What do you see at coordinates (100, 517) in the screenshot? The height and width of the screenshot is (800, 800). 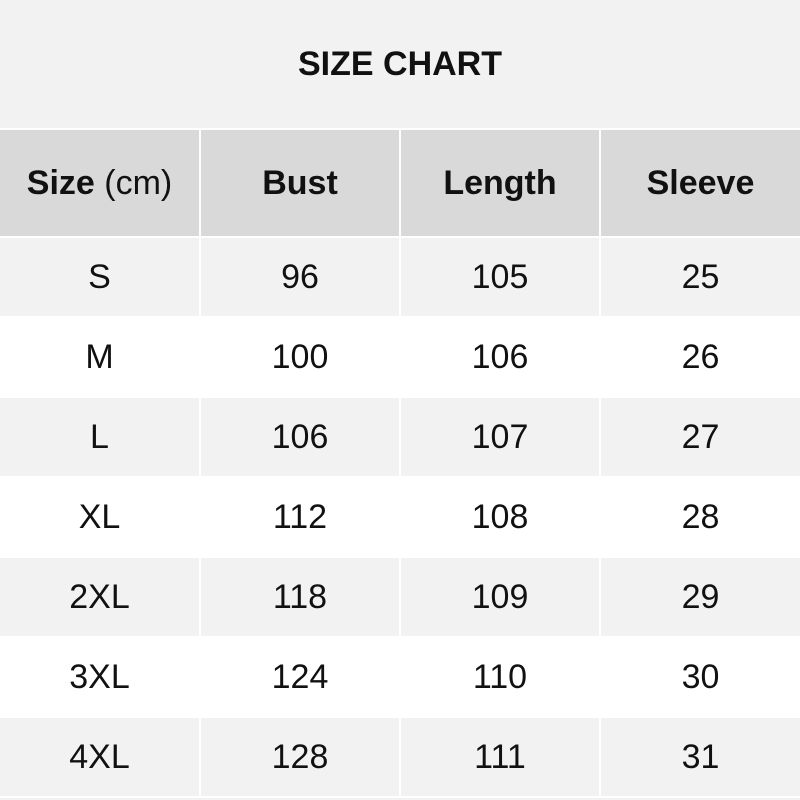 I see `cell-size: XL` at bounding box center [100, 517].